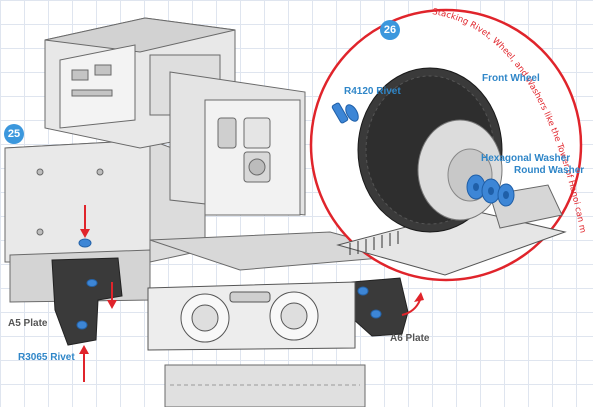  Describe the element at coordinates (380, 307) in the screenshot. I see `a6-plate-bracket` at that location.